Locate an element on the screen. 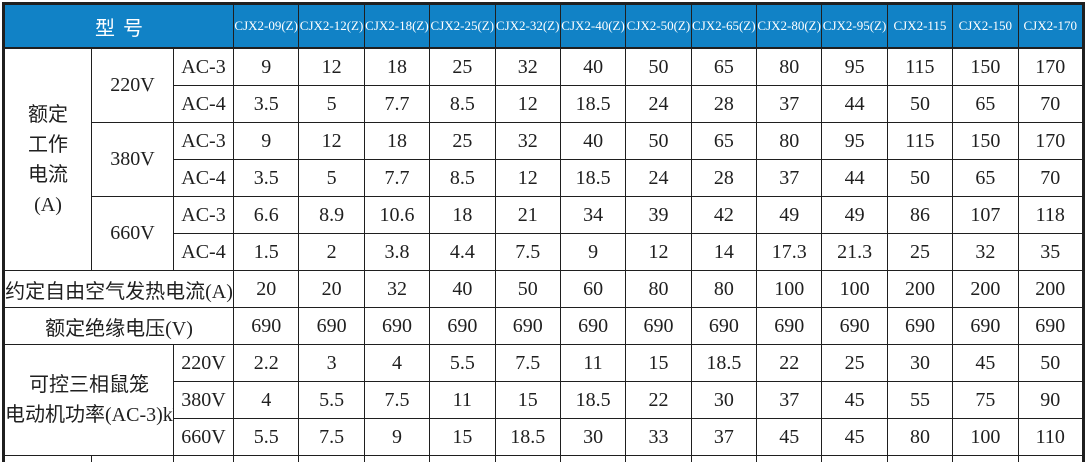  model-column-header: CJX2-170 is located at coordinates (1051, 25).